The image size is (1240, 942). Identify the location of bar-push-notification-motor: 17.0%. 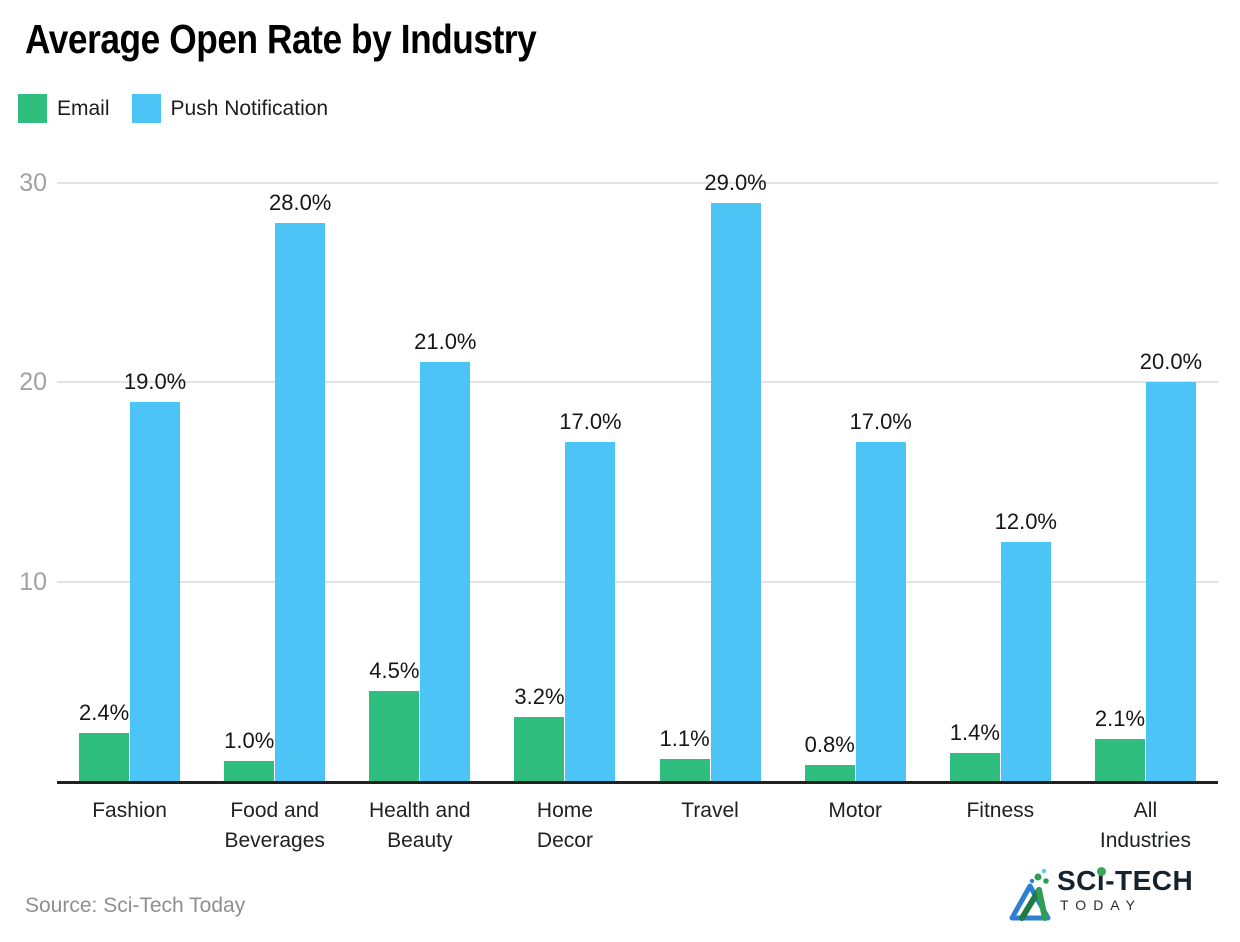
(880, 595).